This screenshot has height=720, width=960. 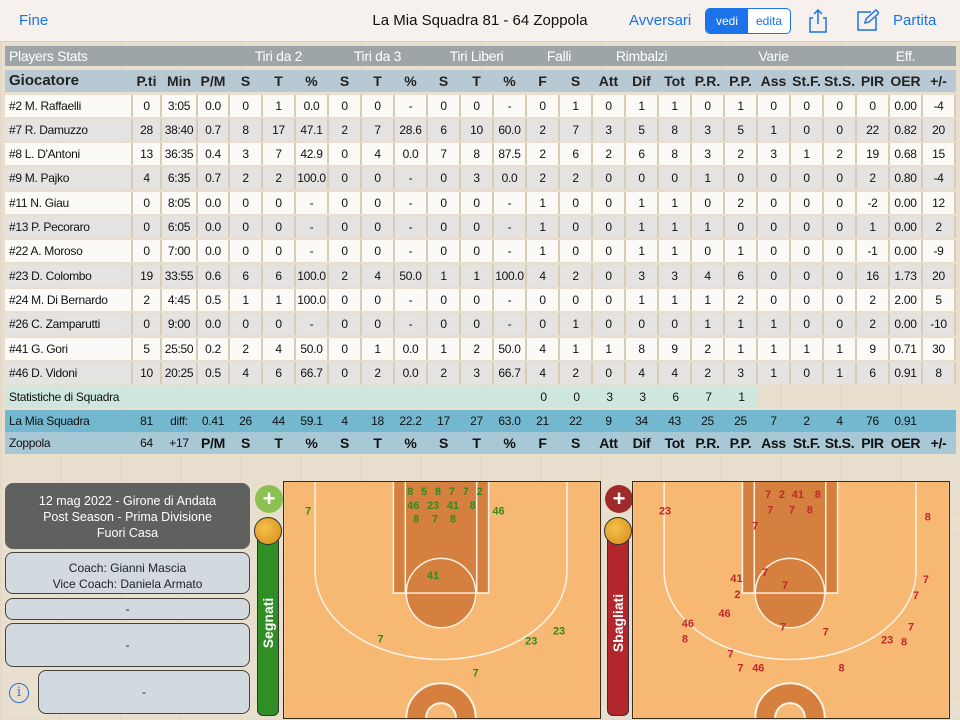 I want to click on share-icon, so click(x=818, y=21).